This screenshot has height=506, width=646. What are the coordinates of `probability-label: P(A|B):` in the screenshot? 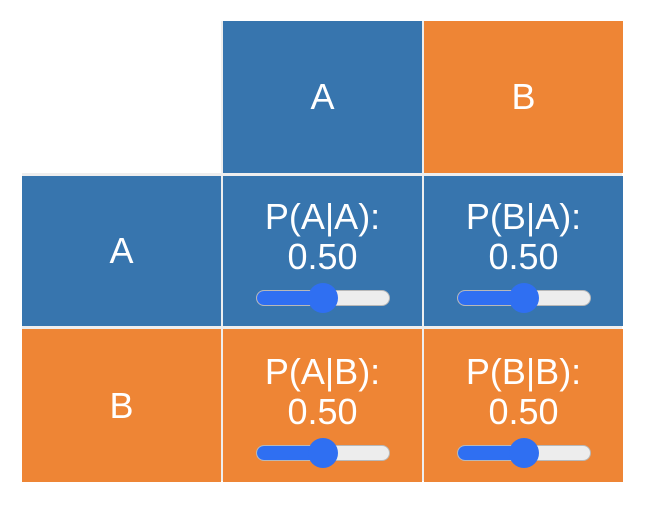 It's located at (322, 371).